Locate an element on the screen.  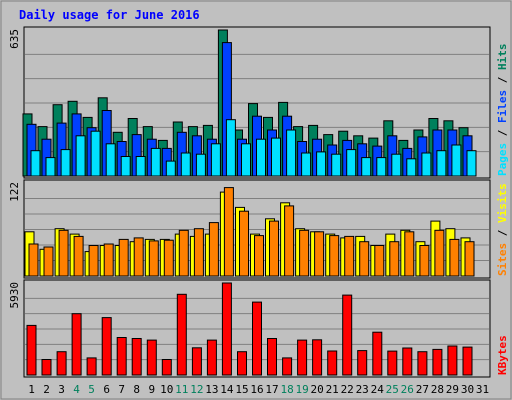
x-tick-day-5: 5 is located at coordinates (91, 389).